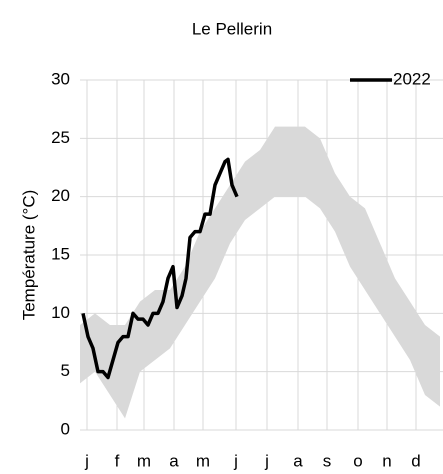 This screenshot has height=474, width=443. I want to click on chart-title: Le Pellerin, so click(232, 28).